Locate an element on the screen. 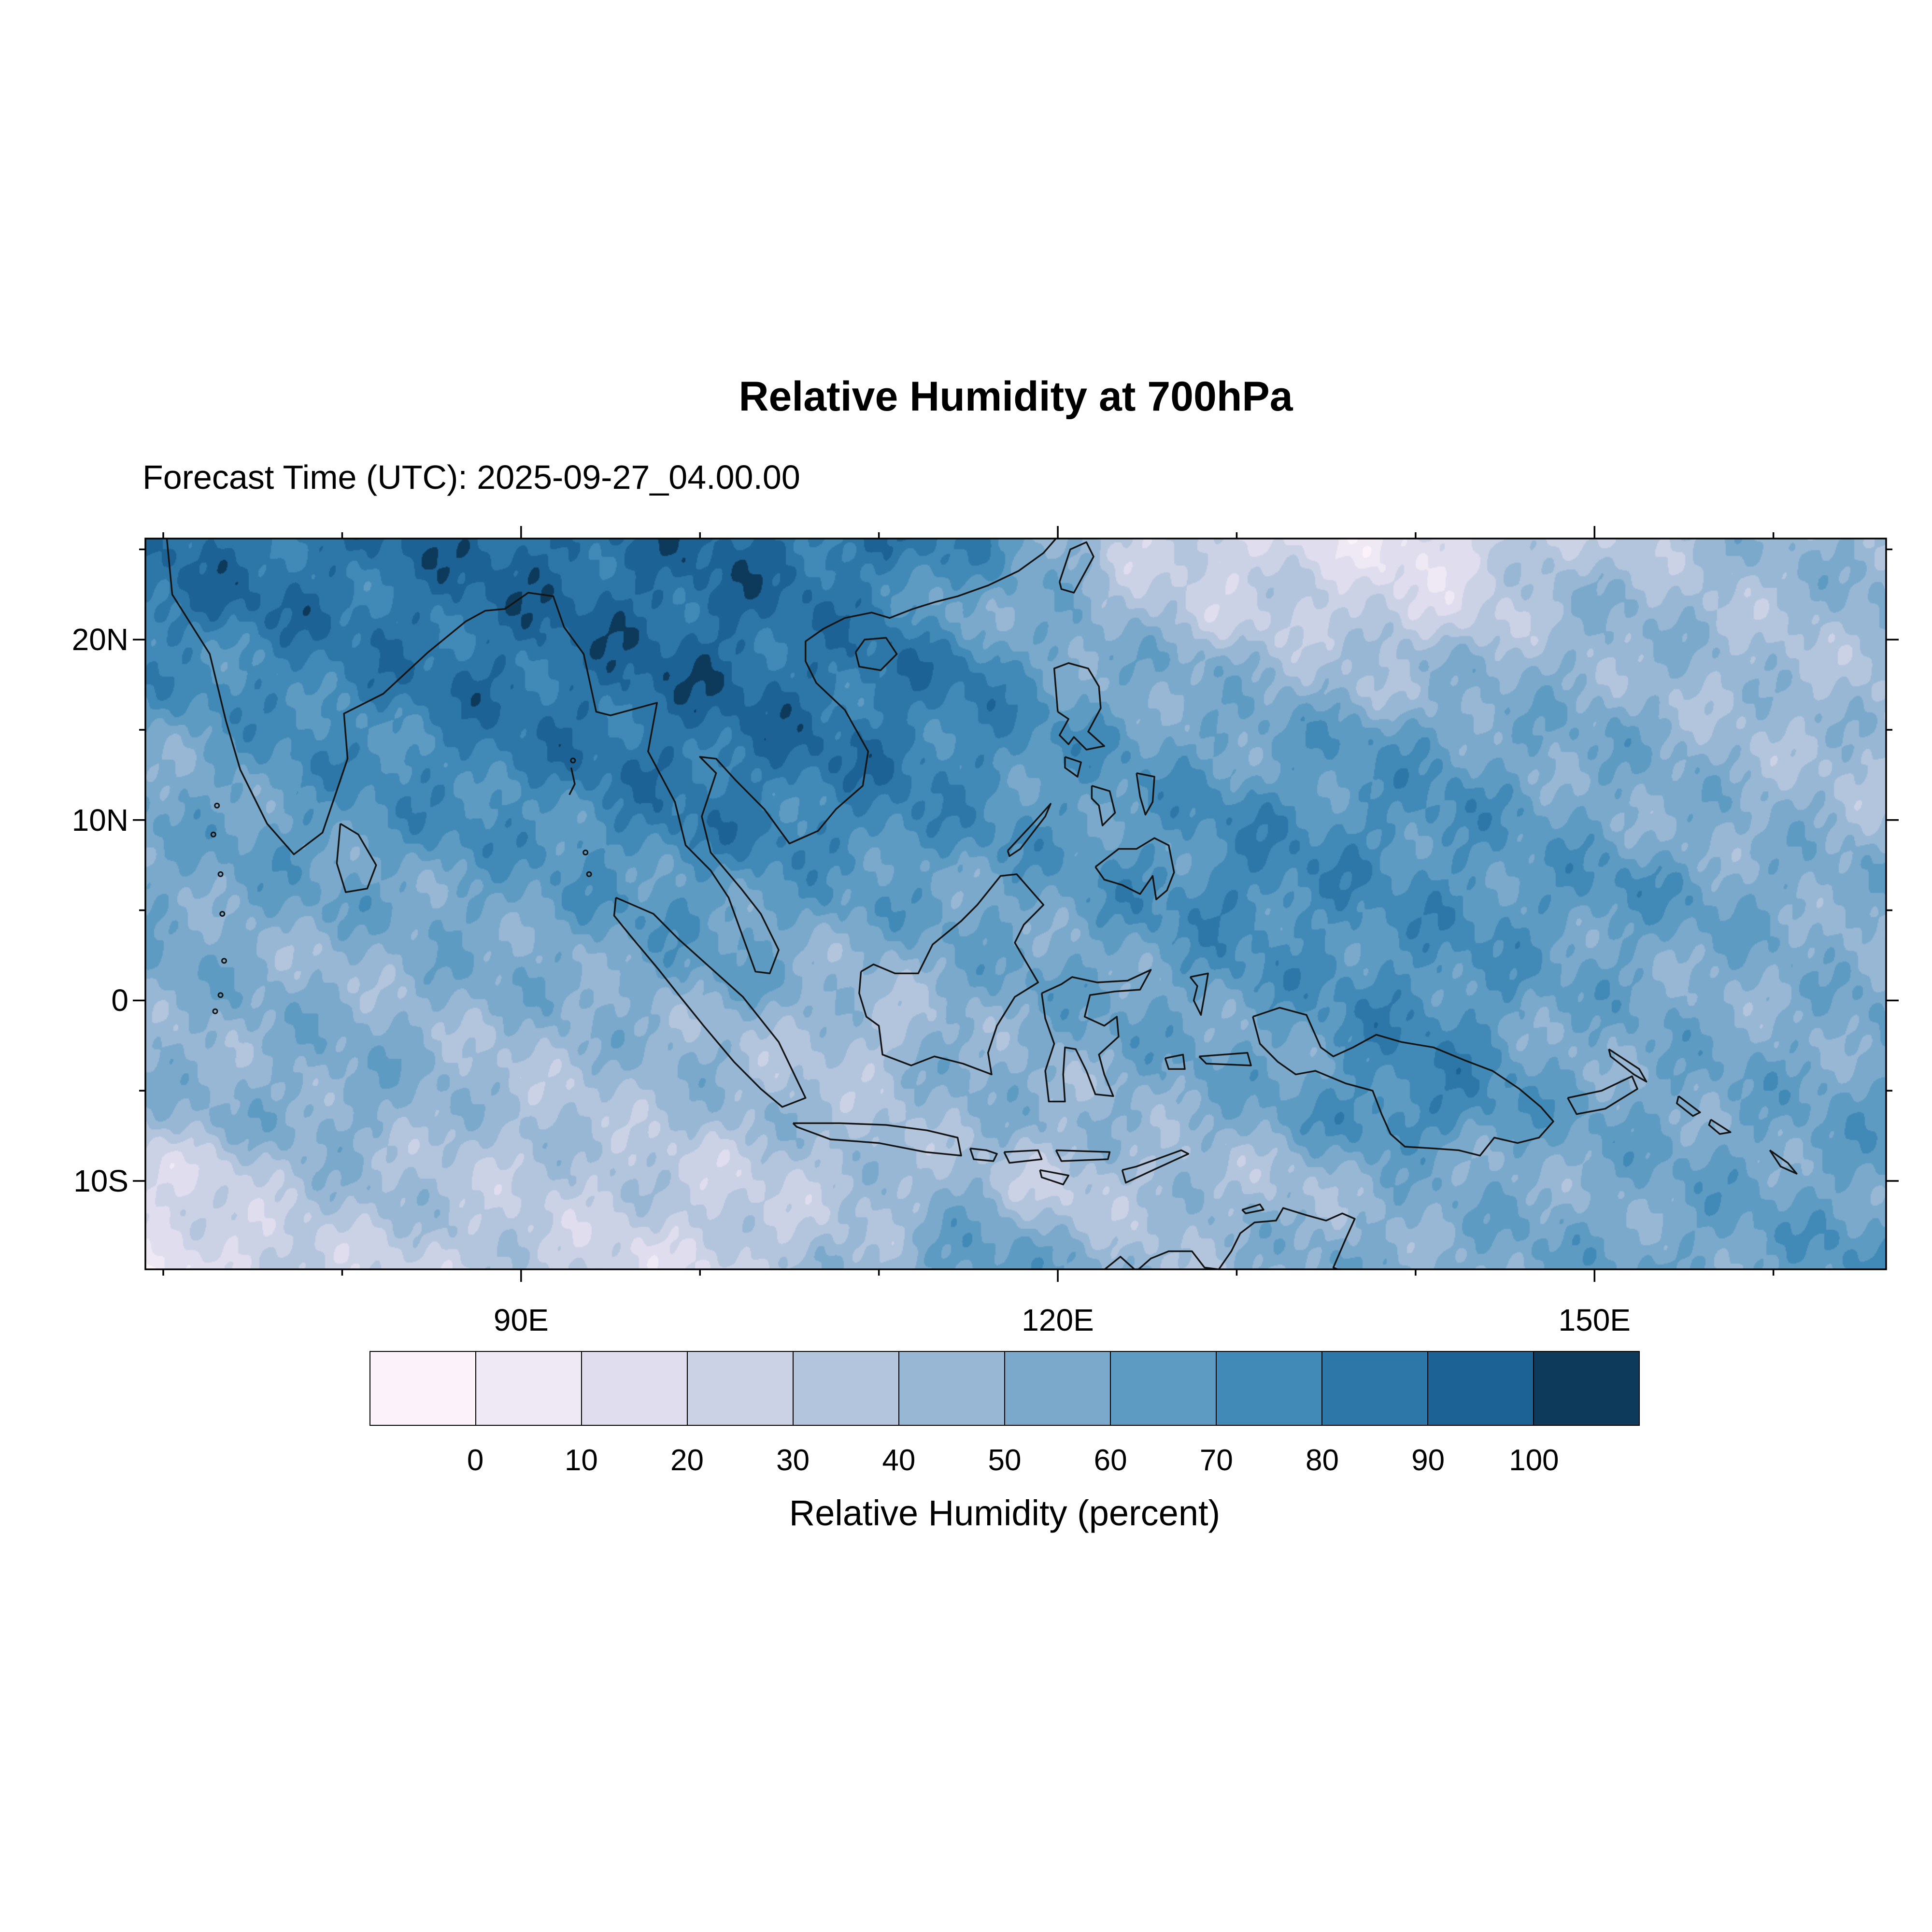 This screenshot has width=1932, height=1932. y-axis-tick-label: 20N is located at coordinates (99, 639).